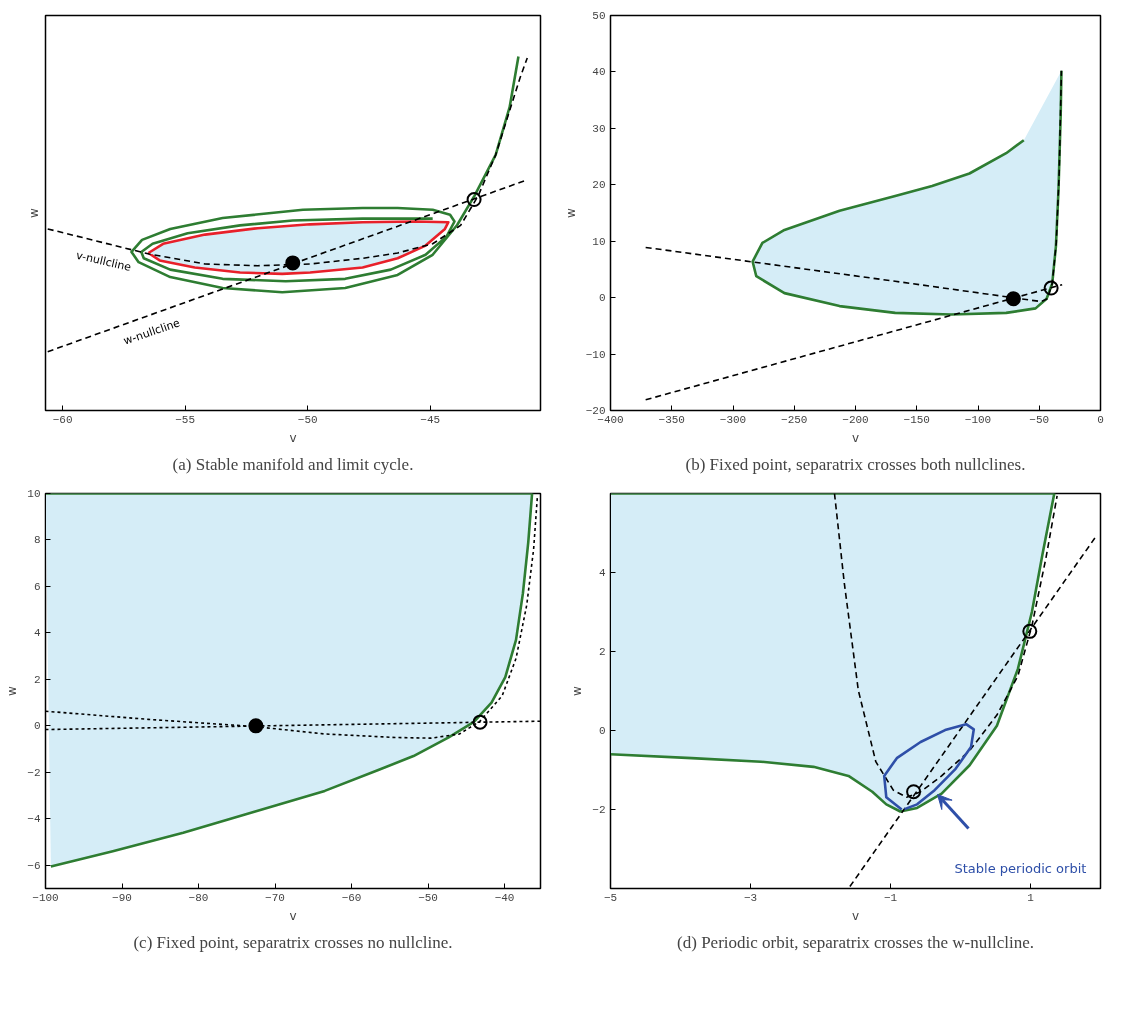 This screenshot has width=1127, height=1015. What do you see at coordinates (599, 185) in the screenshot?
I see `y-tick-label: 20` at bounding box center [599, 185].